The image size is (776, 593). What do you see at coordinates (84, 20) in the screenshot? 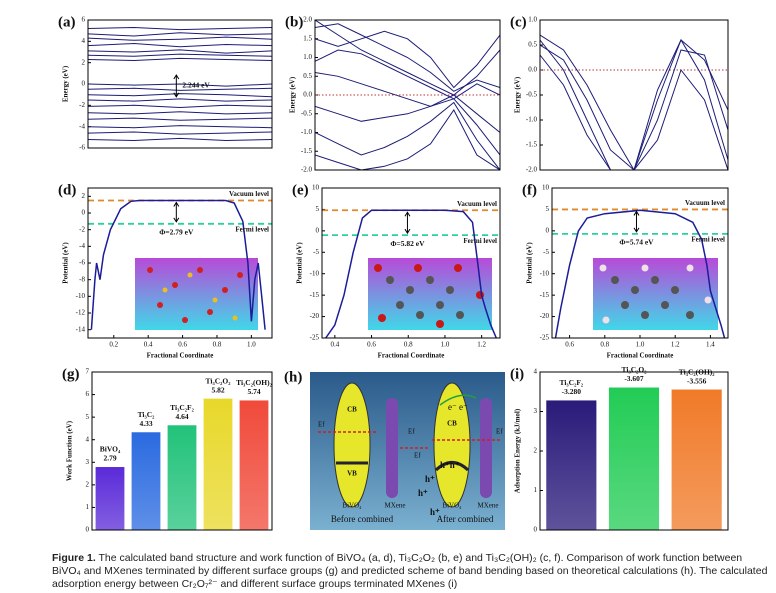
I see `y-tick-label: 6` at bounding box center [84, 20].